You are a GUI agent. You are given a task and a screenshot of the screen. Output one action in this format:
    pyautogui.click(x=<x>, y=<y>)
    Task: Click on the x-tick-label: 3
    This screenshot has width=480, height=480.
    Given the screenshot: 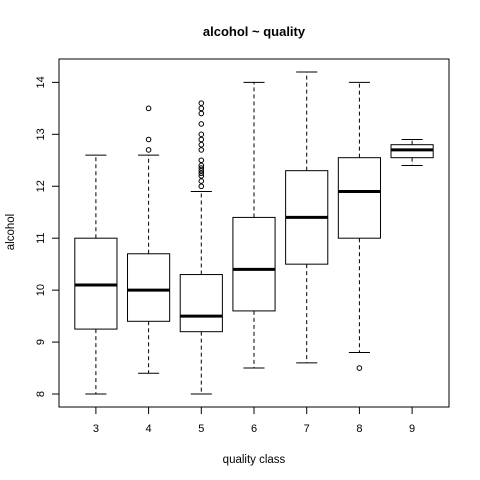 What is the action you would take?
    pyautogui.click(x=96, y=429)
    